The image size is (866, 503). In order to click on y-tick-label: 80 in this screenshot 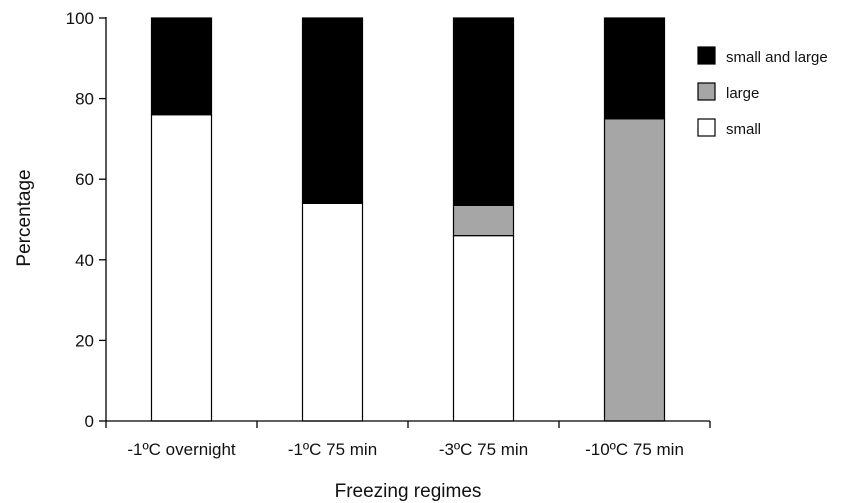, I will do `click(84, 99)`.